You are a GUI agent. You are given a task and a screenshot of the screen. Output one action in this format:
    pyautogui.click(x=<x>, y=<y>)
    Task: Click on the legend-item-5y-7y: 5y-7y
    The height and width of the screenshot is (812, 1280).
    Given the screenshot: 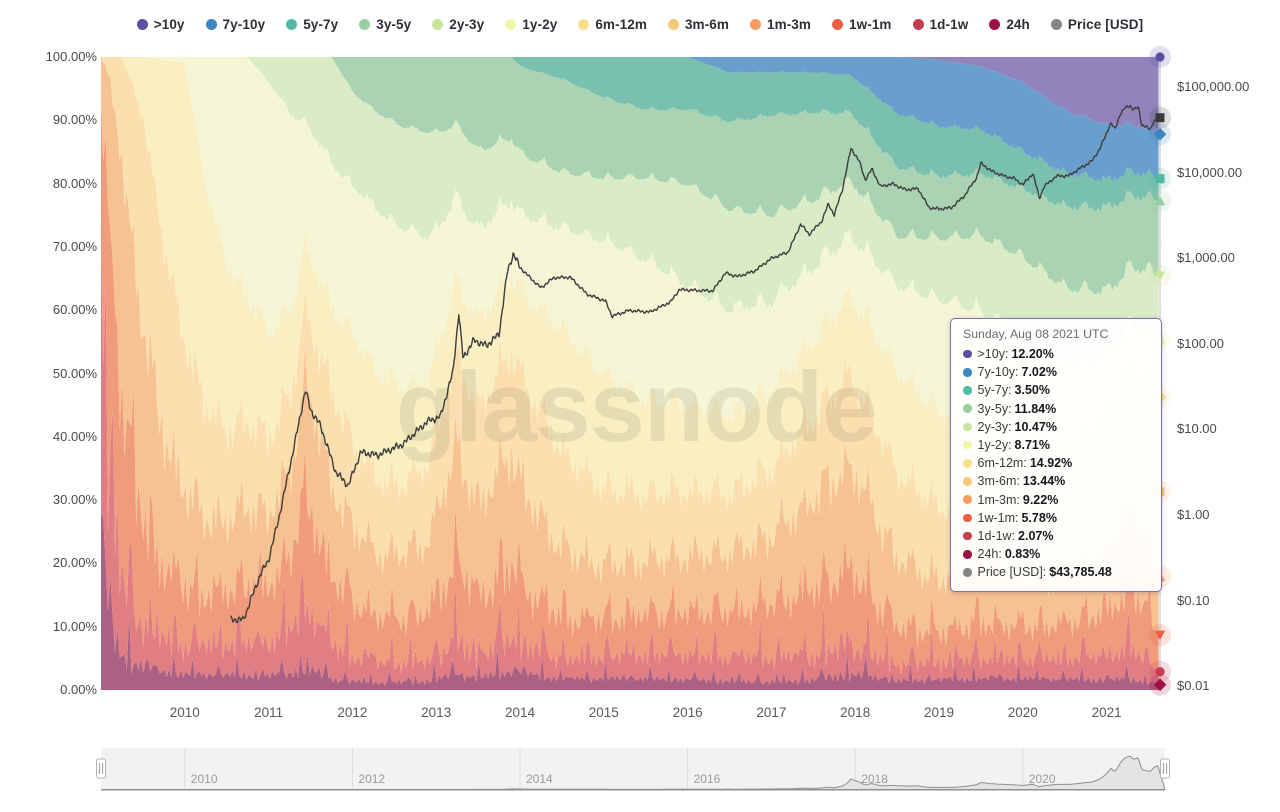 What is the action you would take?
    pyautogui.click(x=312, y=24)
    